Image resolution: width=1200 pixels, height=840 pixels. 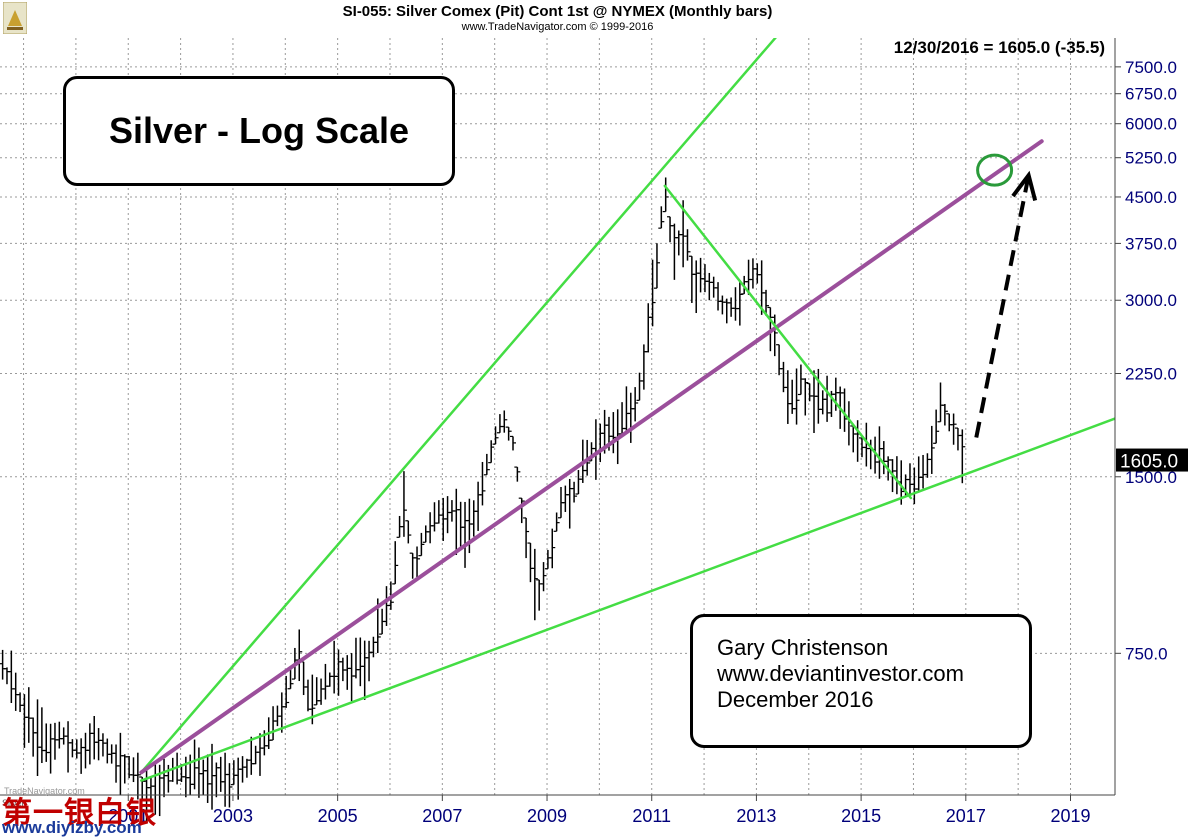 I want to click on x-tick-label: 2009, so click(x=547, y=816).